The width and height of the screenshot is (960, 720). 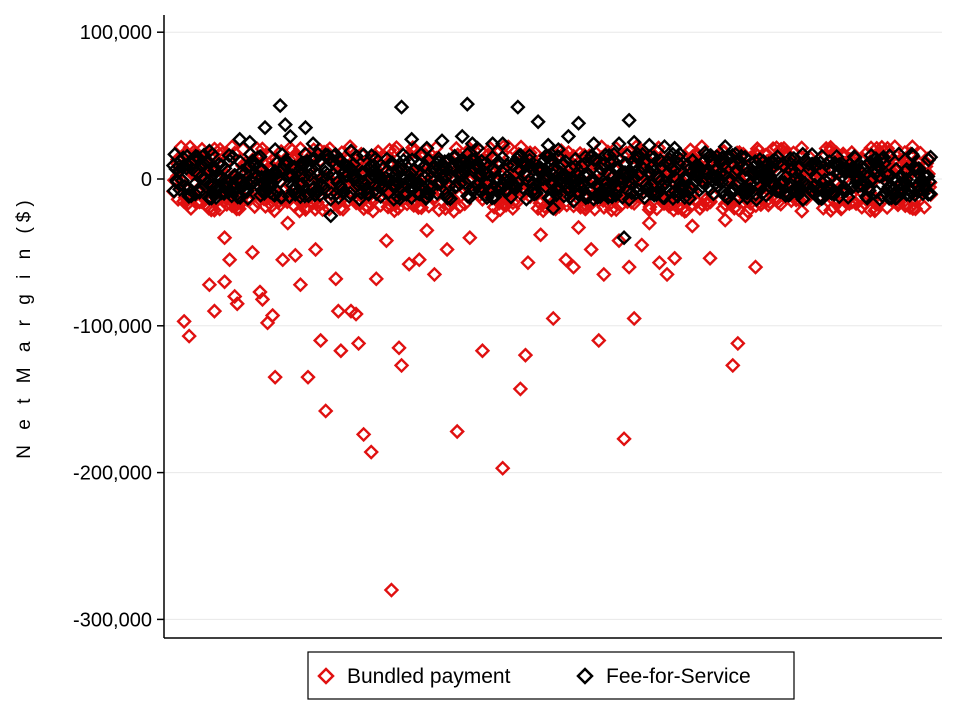 What do you see at coordinates (429, 676) in the screenshot?
I see `legend-label-bundled-payment: Bundled payment` at bounding box center [429, 676].